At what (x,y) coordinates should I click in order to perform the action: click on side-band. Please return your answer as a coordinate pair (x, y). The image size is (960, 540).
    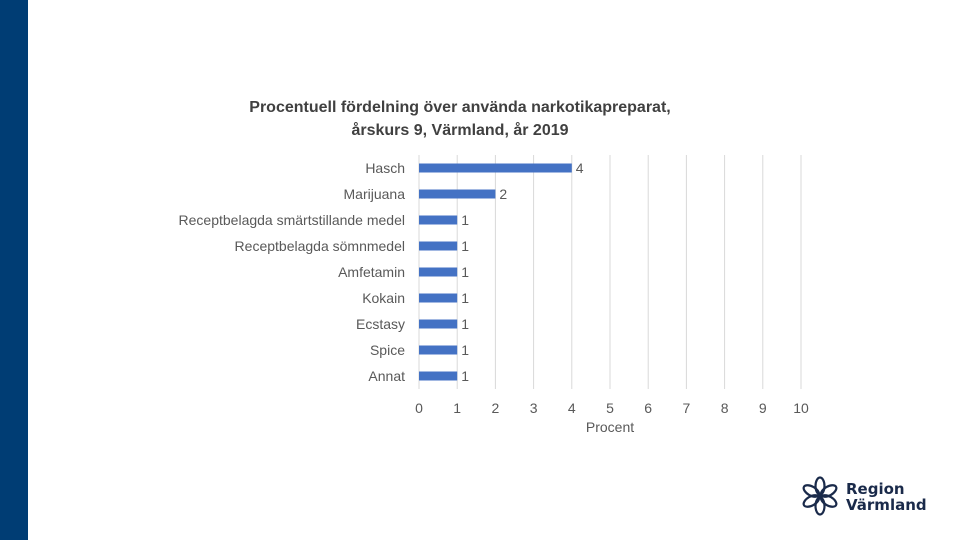
    Looking at the image, I should click on (14, 270).